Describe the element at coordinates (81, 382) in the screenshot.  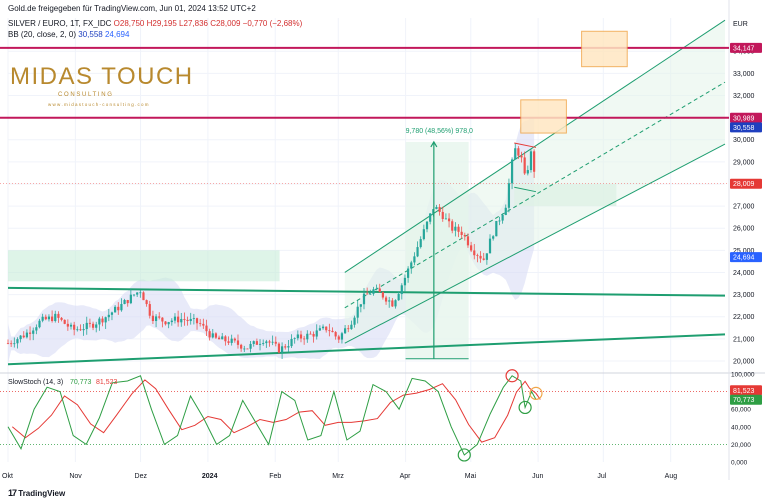
I see `stoch-k-value: 70,773` at that location.